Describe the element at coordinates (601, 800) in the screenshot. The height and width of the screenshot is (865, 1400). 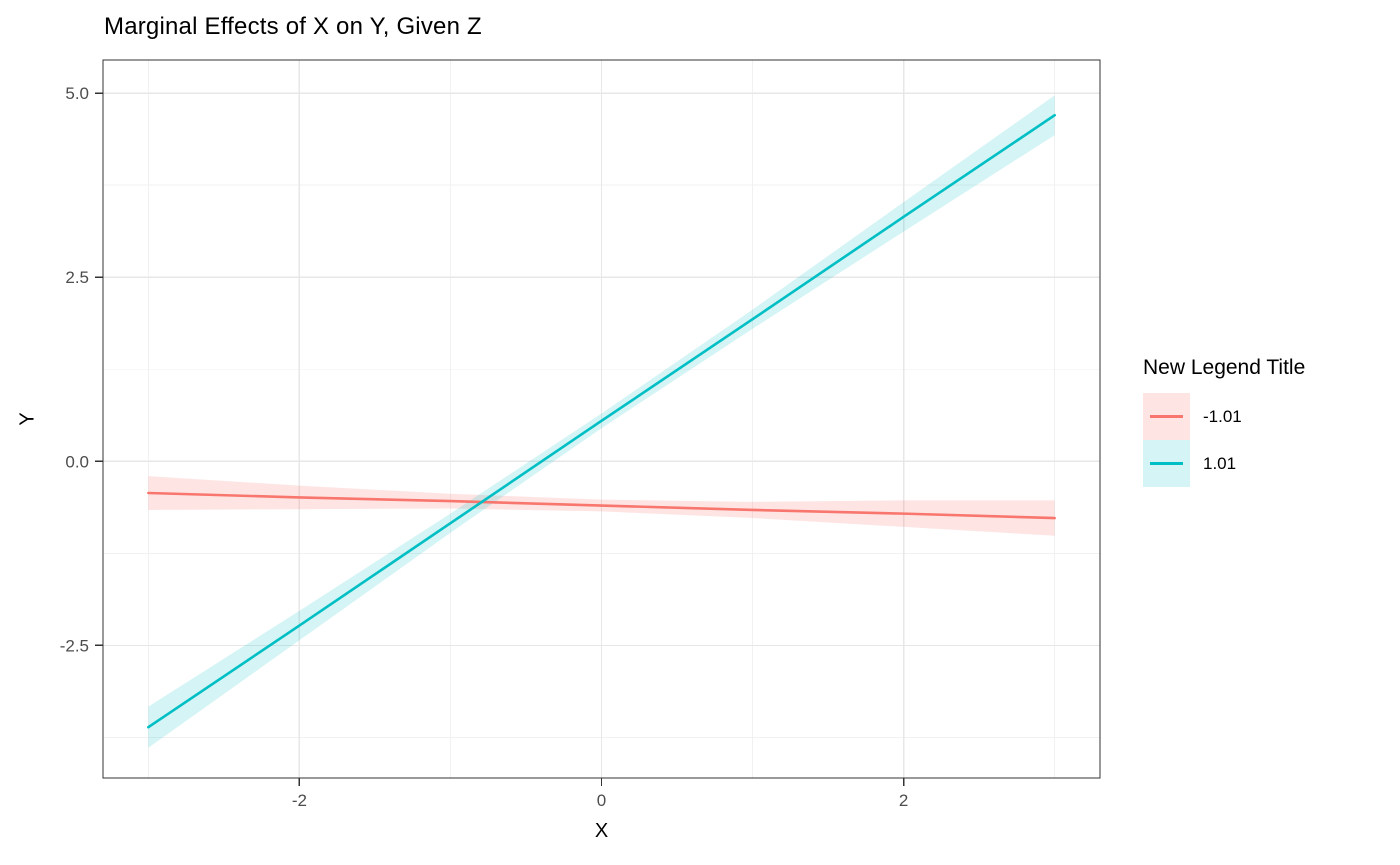
I see `x-tick-label: 0` at that location.